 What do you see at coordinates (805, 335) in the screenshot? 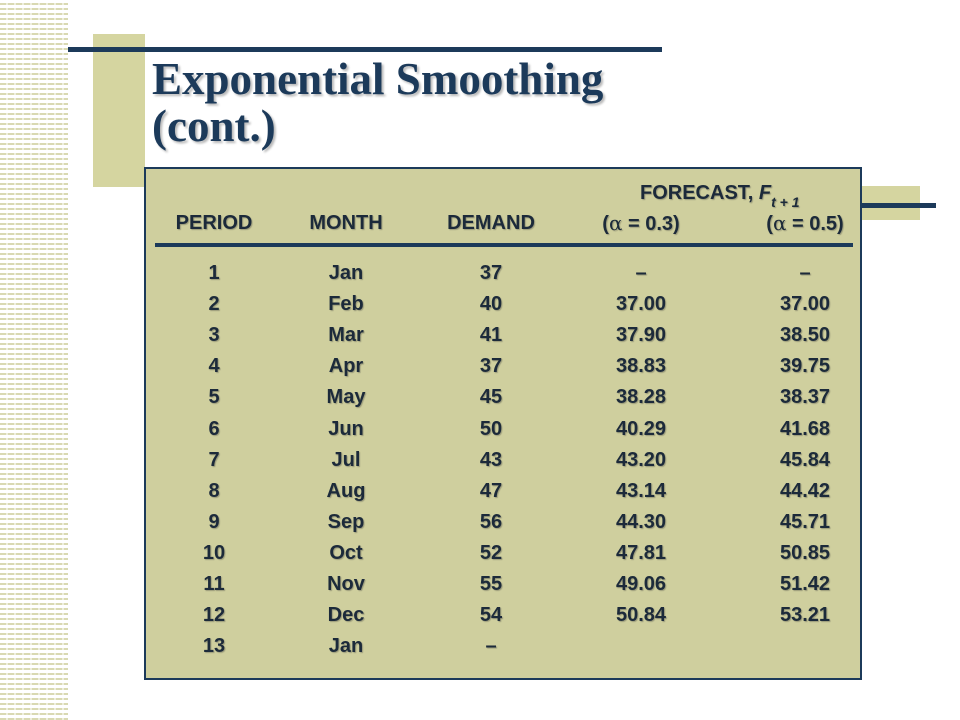
I see `cell-forecast-alpha-0-5: 38.50` at bounding box center [805, 335].